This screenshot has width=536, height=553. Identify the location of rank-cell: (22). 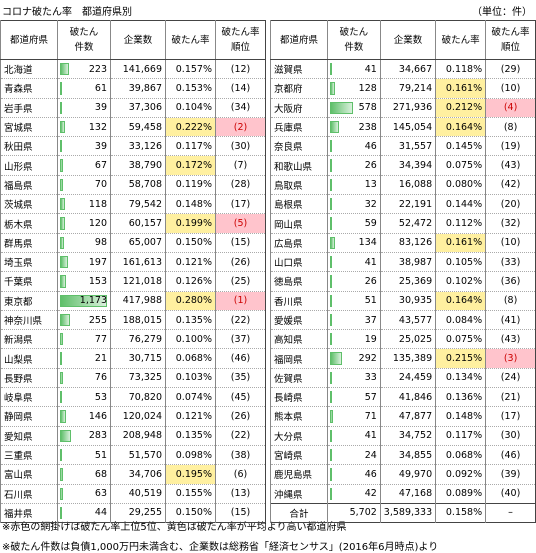
(240, 436).